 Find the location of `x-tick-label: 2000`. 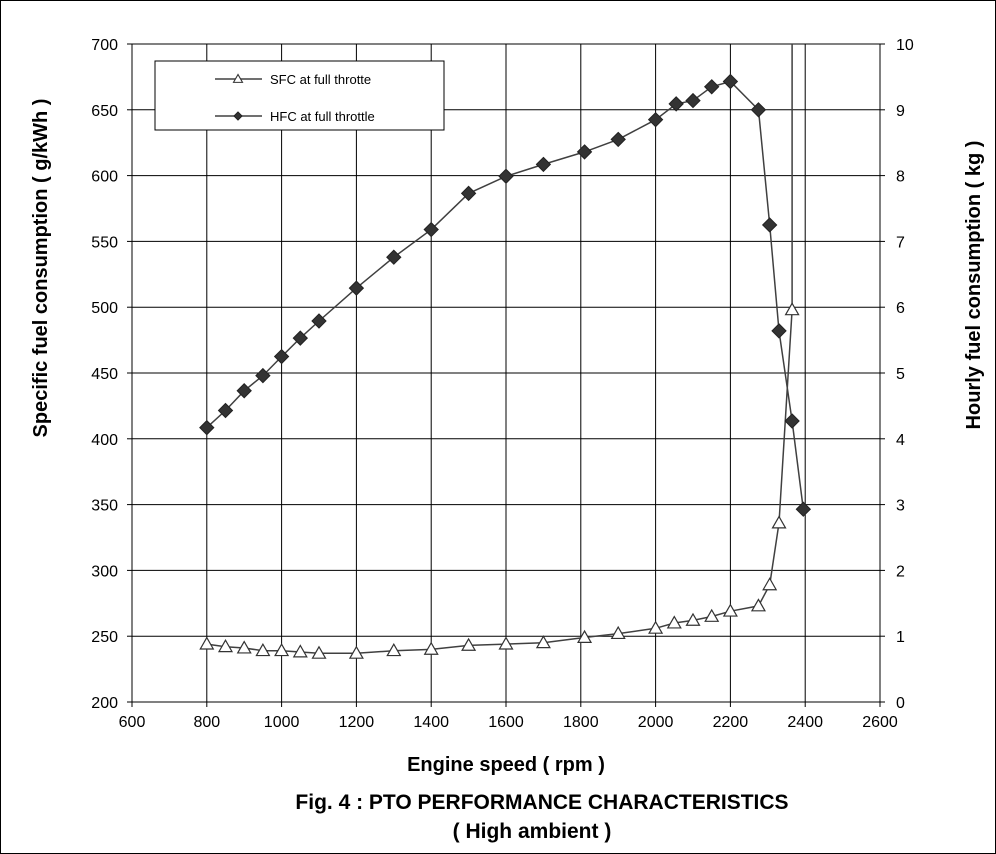

x-tick-label: 2000 is located at coordinates (656, 722).